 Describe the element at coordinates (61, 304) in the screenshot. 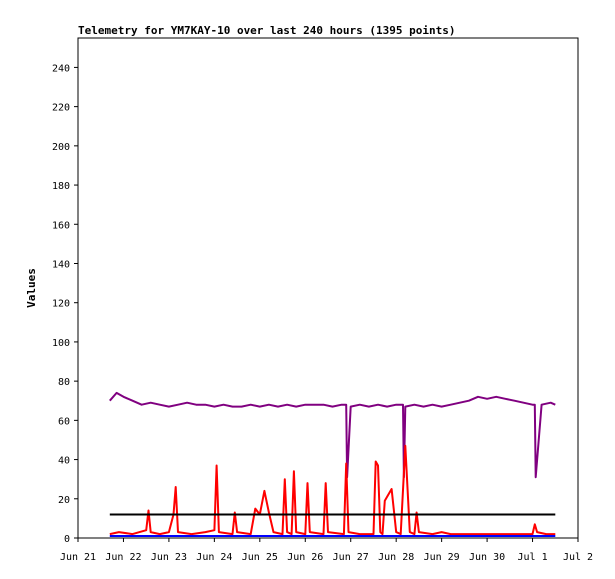

I see `y-tick-label: 120` at that location.